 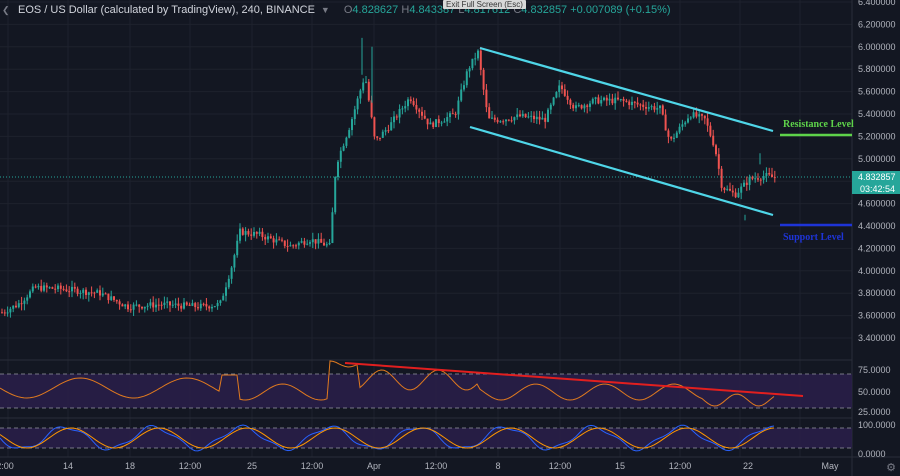 I want to click on current-price-value: 4.832857, so click(x=877, y=177).